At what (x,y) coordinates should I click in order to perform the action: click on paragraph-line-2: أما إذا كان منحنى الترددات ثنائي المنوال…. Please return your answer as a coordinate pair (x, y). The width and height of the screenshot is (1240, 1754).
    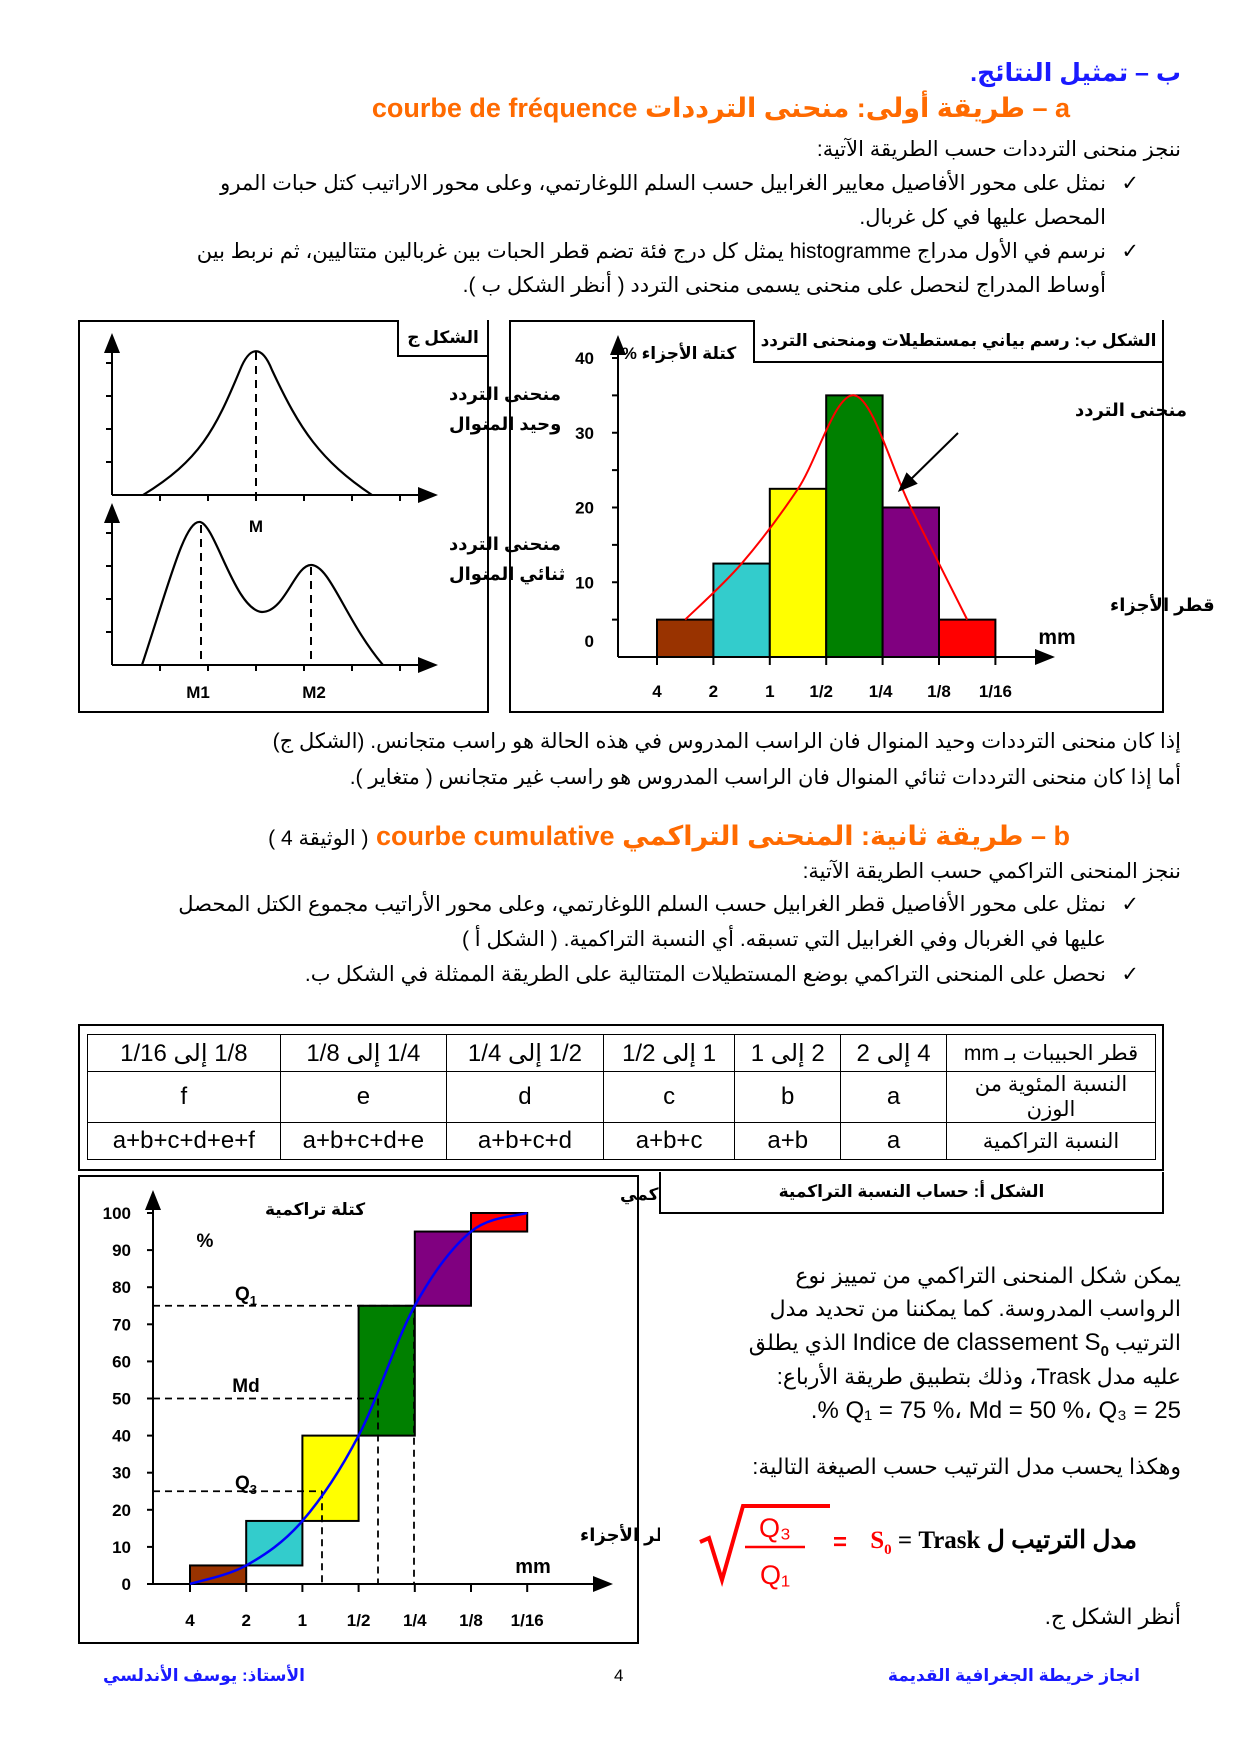
    Looking at the image, I should click on (765, 777).